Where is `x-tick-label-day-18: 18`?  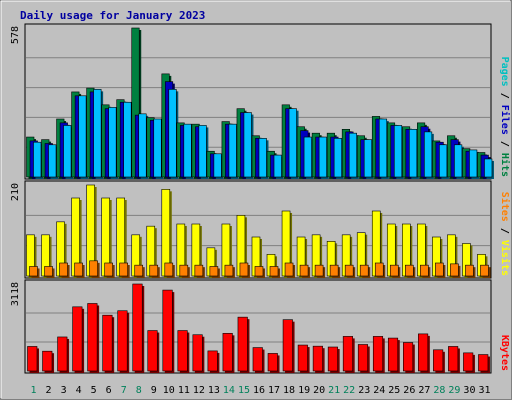 x-tick-label-day-18: 18 is located at coordinates (289, 390).